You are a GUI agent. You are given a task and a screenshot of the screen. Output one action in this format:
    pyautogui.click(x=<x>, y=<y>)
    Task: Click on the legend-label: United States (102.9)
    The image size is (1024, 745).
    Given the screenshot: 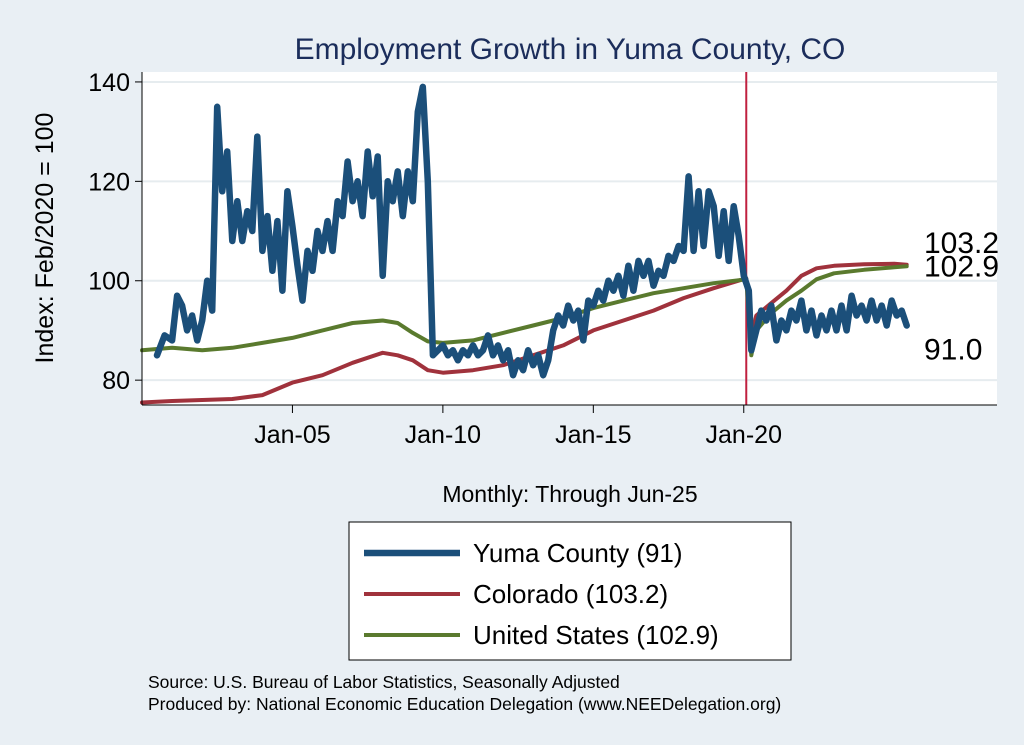 What is the action you would take?
    pyautogui.click(x=596, y=635)
    